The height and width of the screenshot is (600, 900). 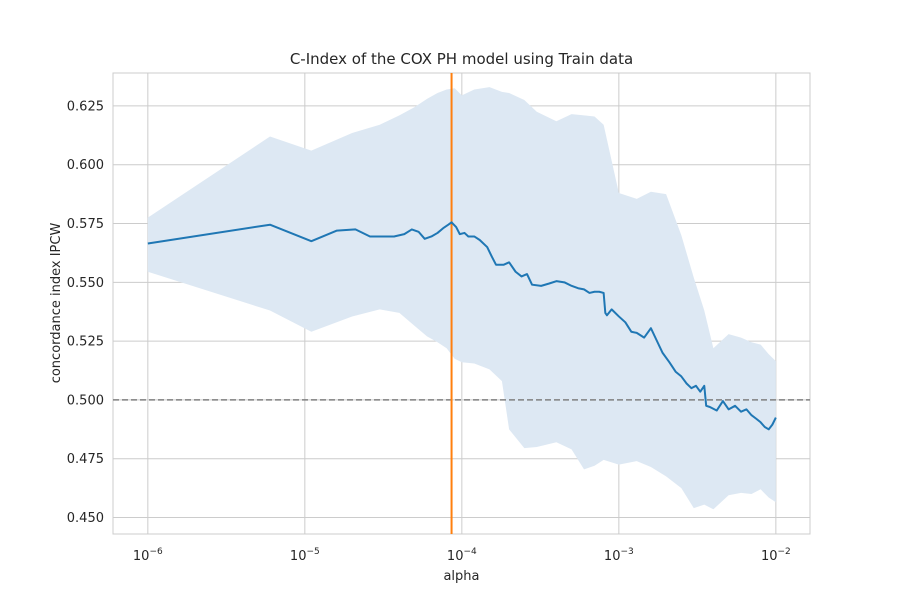 I want to click on x-axis-label: alpha, so click(x=461, y=576).